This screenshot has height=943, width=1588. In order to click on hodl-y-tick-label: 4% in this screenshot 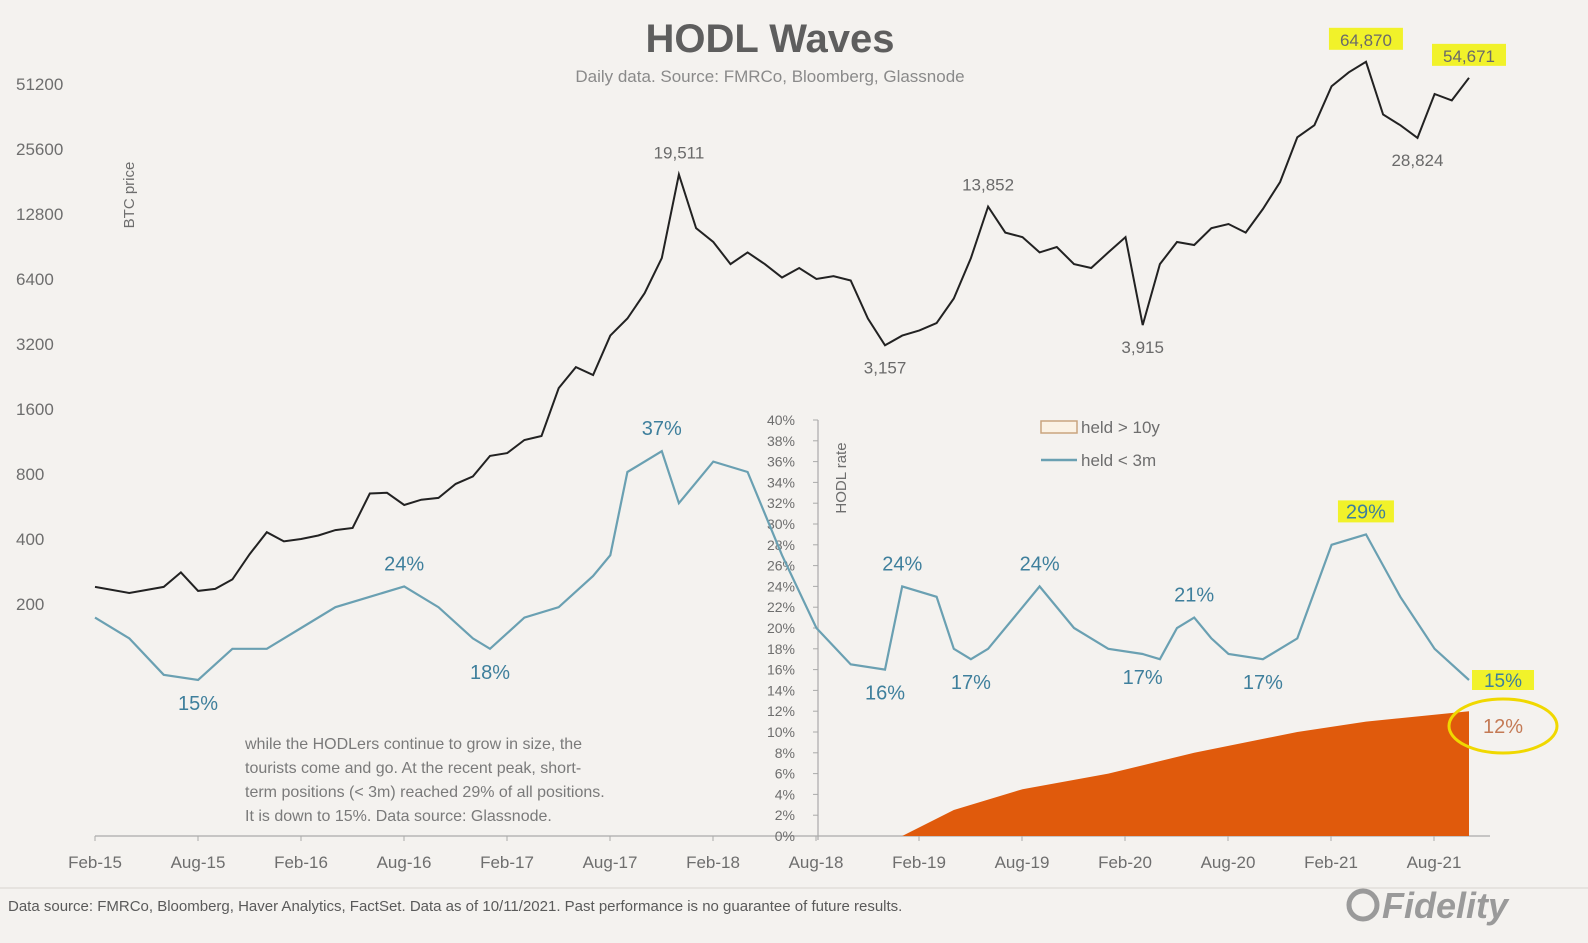, I will do `click(785, 794)`.